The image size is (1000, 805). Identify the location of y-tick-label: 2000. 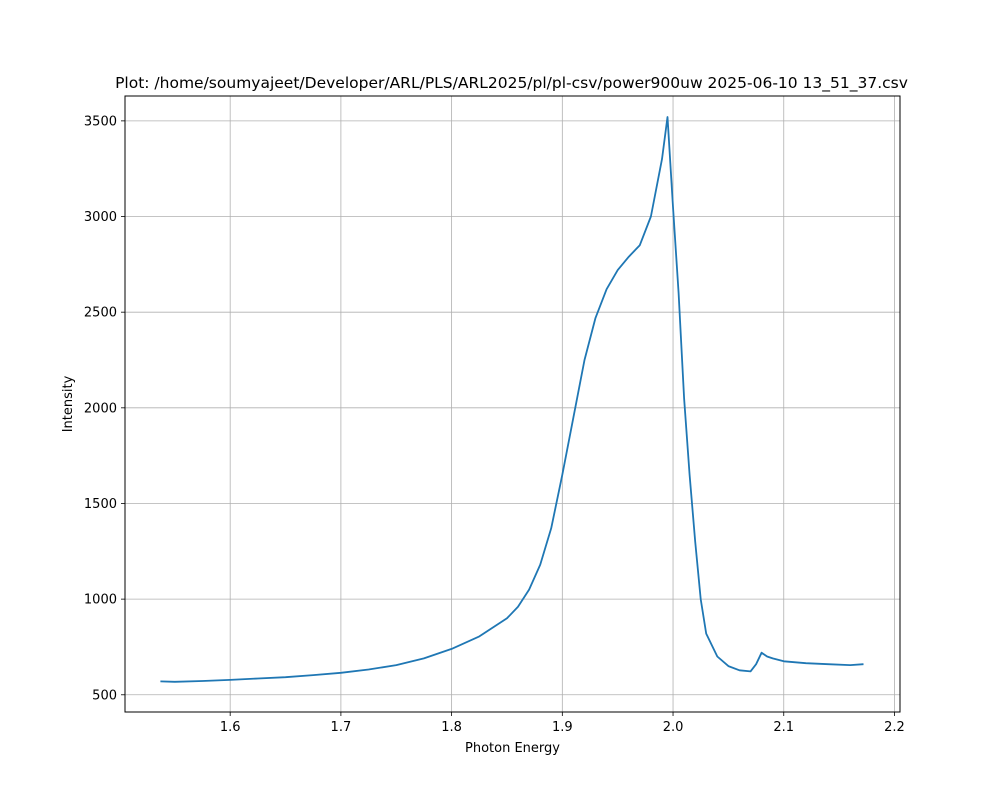
(100, 408).